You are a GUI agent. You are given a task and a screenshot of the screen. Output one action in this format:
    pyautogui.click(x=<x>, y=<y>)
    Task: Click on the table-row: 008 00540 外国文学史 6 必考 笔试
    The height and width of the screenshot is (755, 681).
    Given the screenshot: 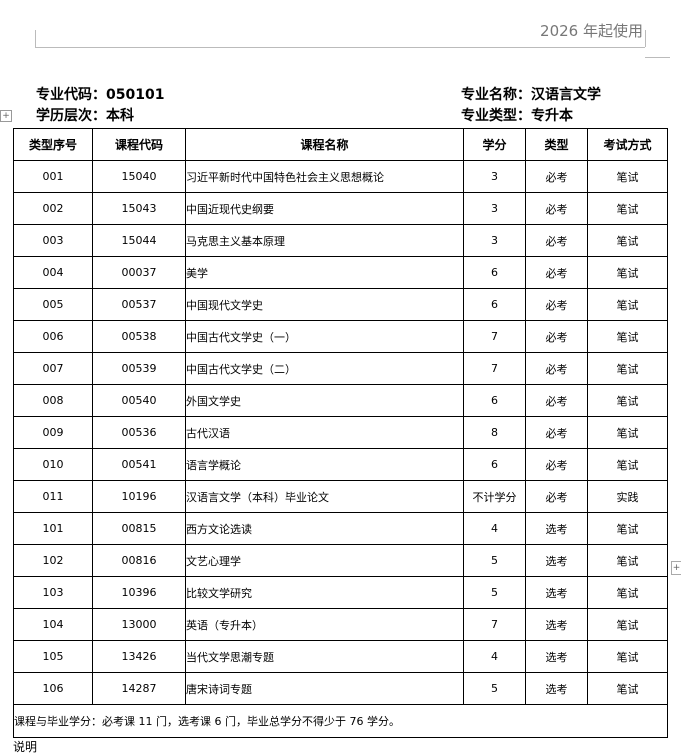 What is the action you would take?
    pyautogui.click(x=340, y=400)
    